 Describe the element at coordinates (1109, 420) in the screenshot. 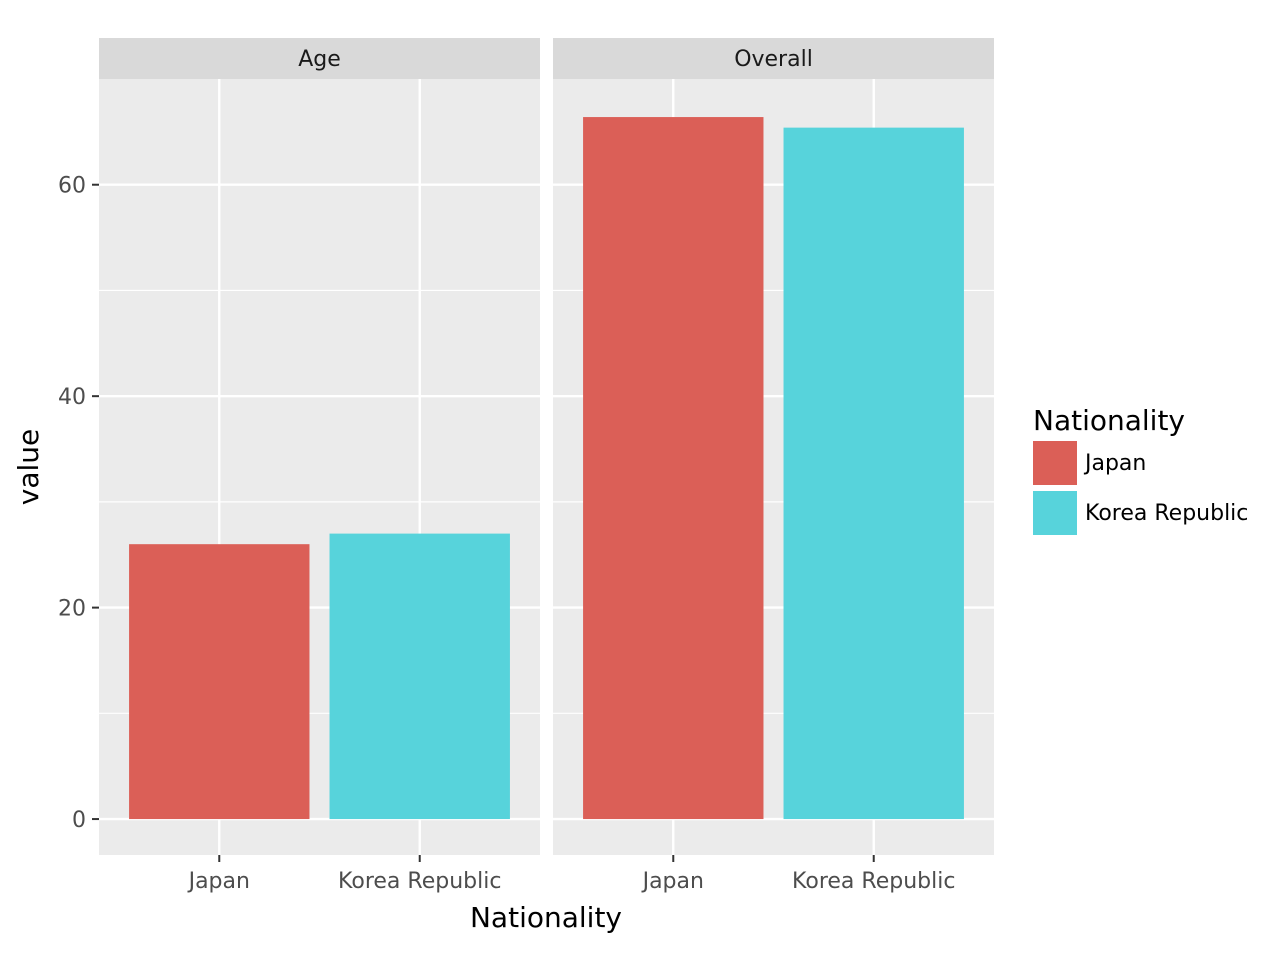

I see `legend-title: Nationality` at that location.